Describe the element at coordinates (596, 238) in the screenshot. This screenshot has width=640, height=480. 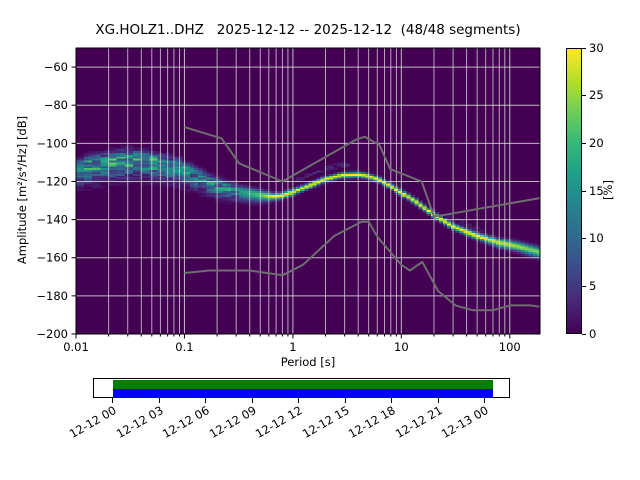
I see `colorbar-tick-label: 10` at that location.